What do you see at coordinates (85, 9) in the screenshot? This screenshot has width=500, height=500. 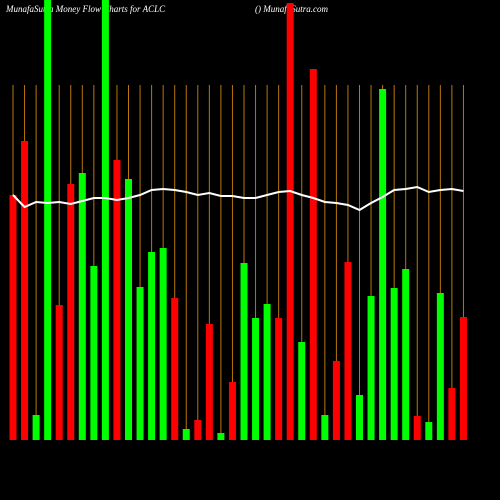 I see `chart-title: MunafaSutra Money Flow Charts for ACLC` at bounding box center [85, 9].